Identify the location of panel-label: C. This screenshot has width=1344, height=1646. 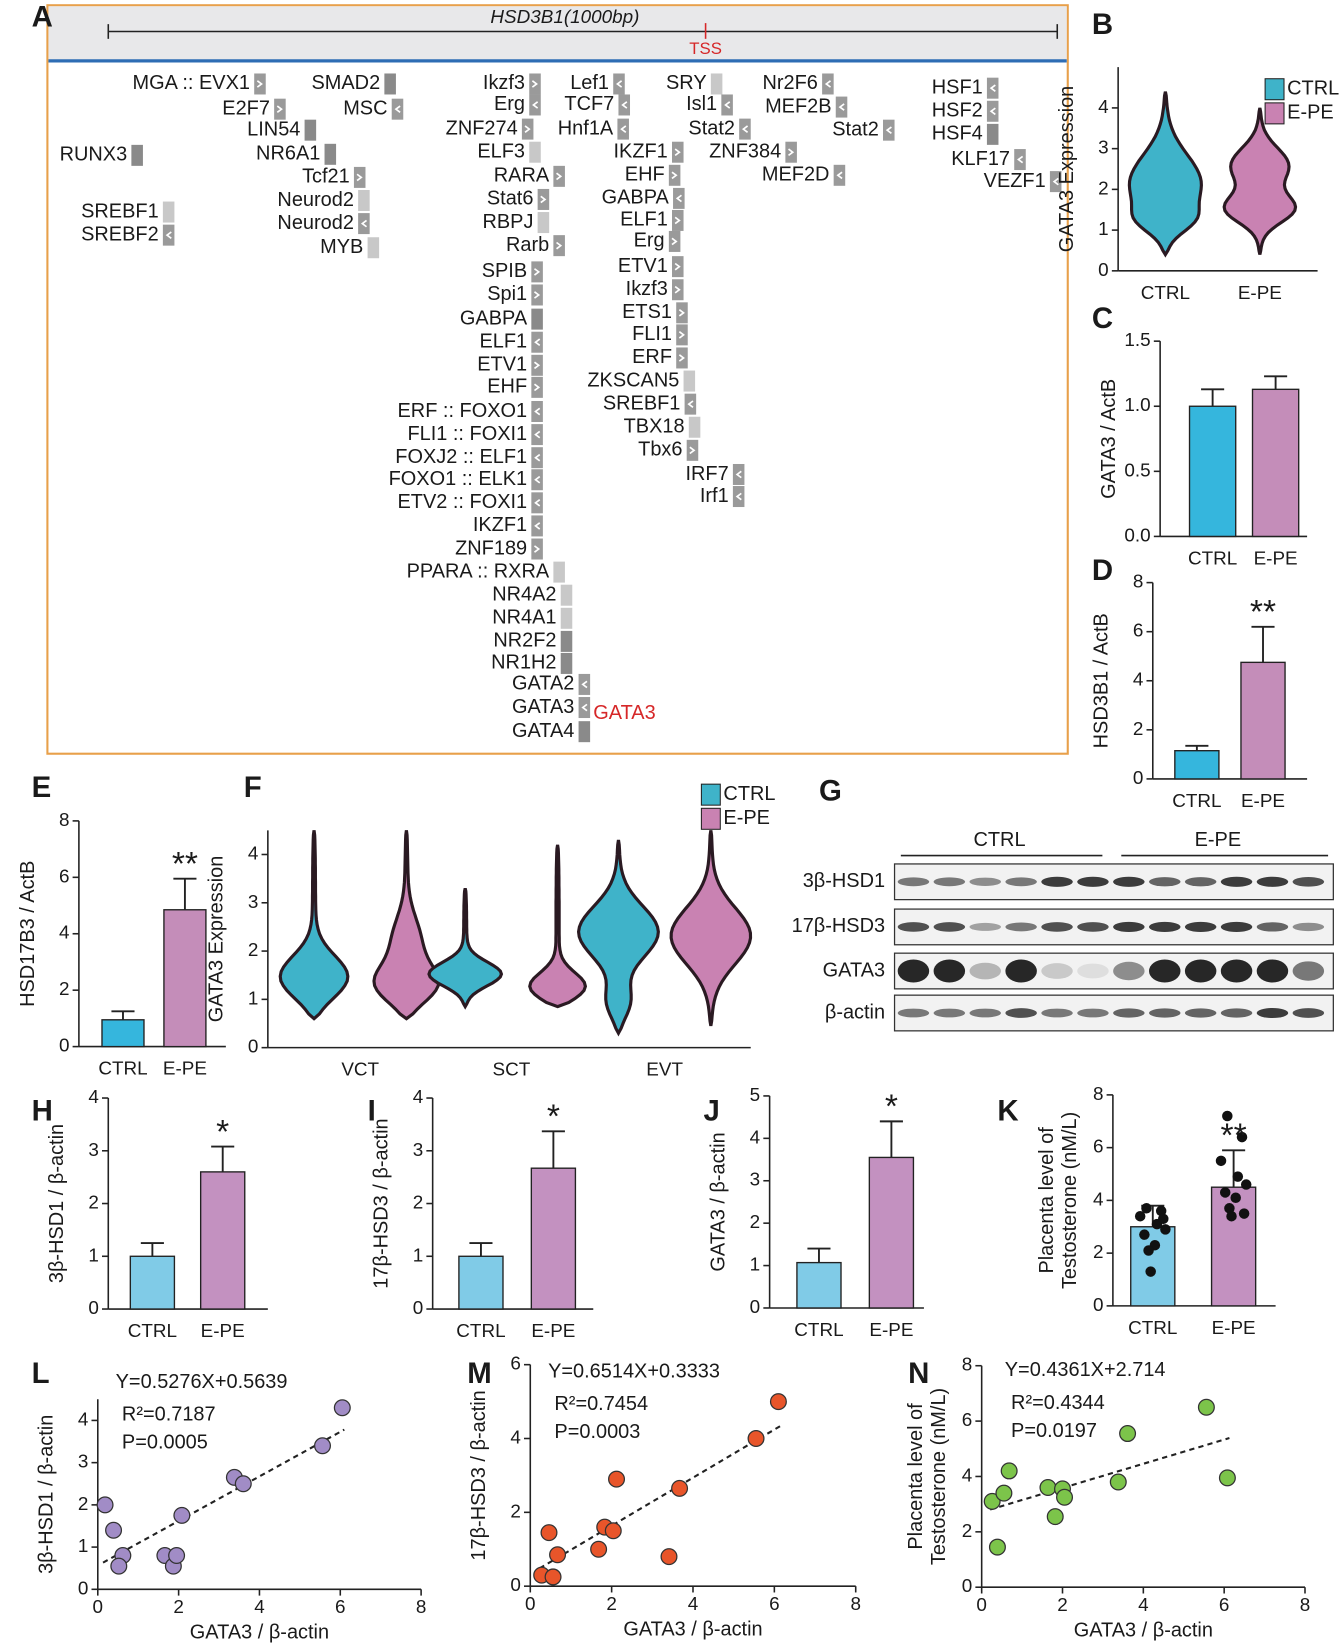
(1102, 318).